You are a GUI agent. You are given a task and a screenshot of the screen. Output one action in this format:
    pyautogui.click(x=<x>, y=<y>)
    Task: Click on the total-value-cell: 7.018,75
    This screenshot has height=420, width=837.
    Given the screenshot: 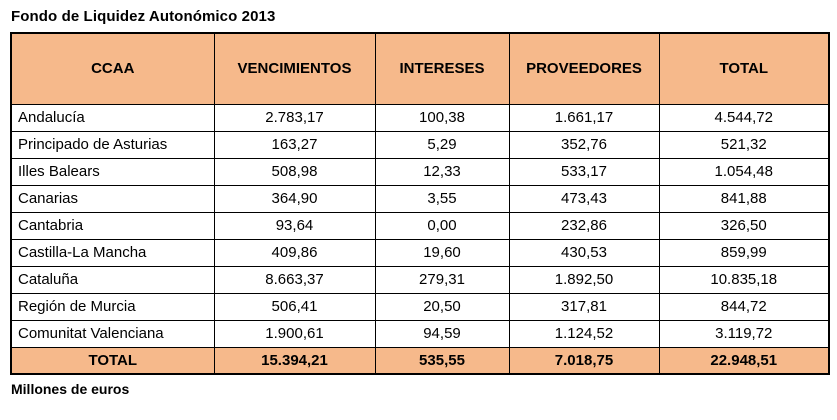 What is the action you would take?
    pyautogui.click(x=584, y=360)
    